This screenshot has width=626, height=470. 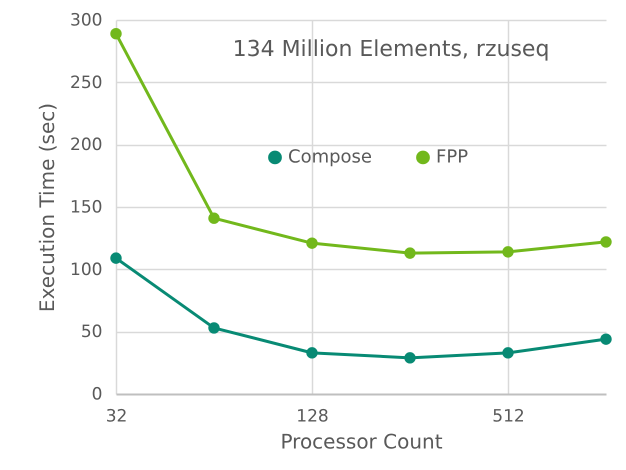 What do you see at coordinates (47, 207) in the screenshot?
I see `y-axis-title: Execution Time (sec)` at bounding box center [47, 207].